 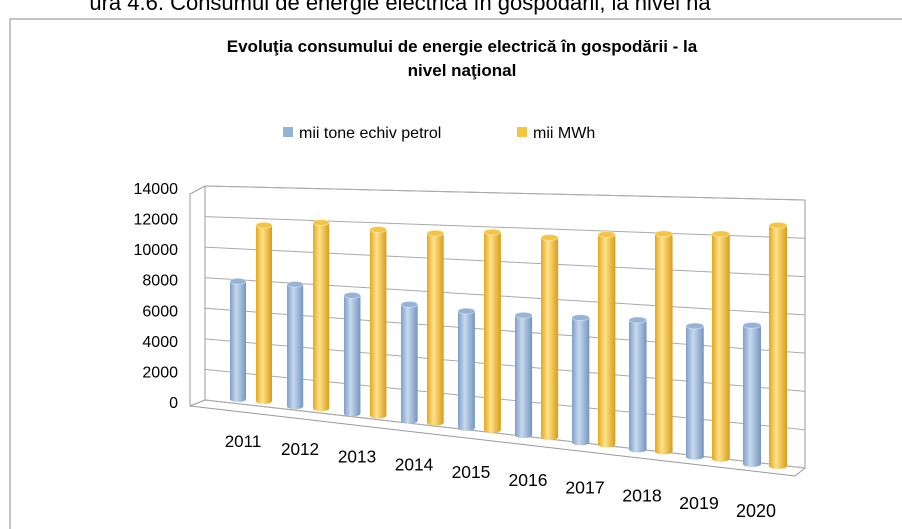 I want to click on side-wall, so click(x=197, y=296).